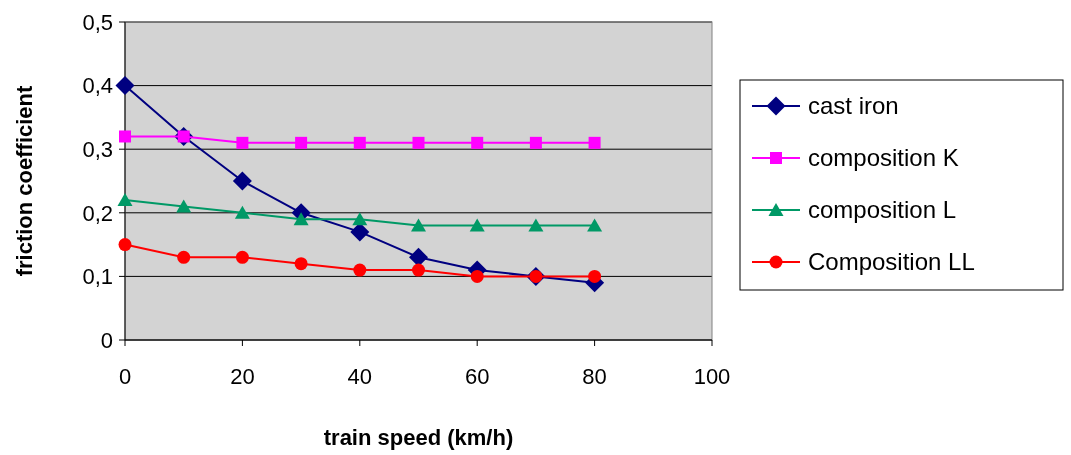 Image resolution: width=1071 pixels, height=455 pixels. What do you see at coordinates (97, 86) in the screenshot?
I see `y-tick-label: 0,4` at bounding box center [97, 86].